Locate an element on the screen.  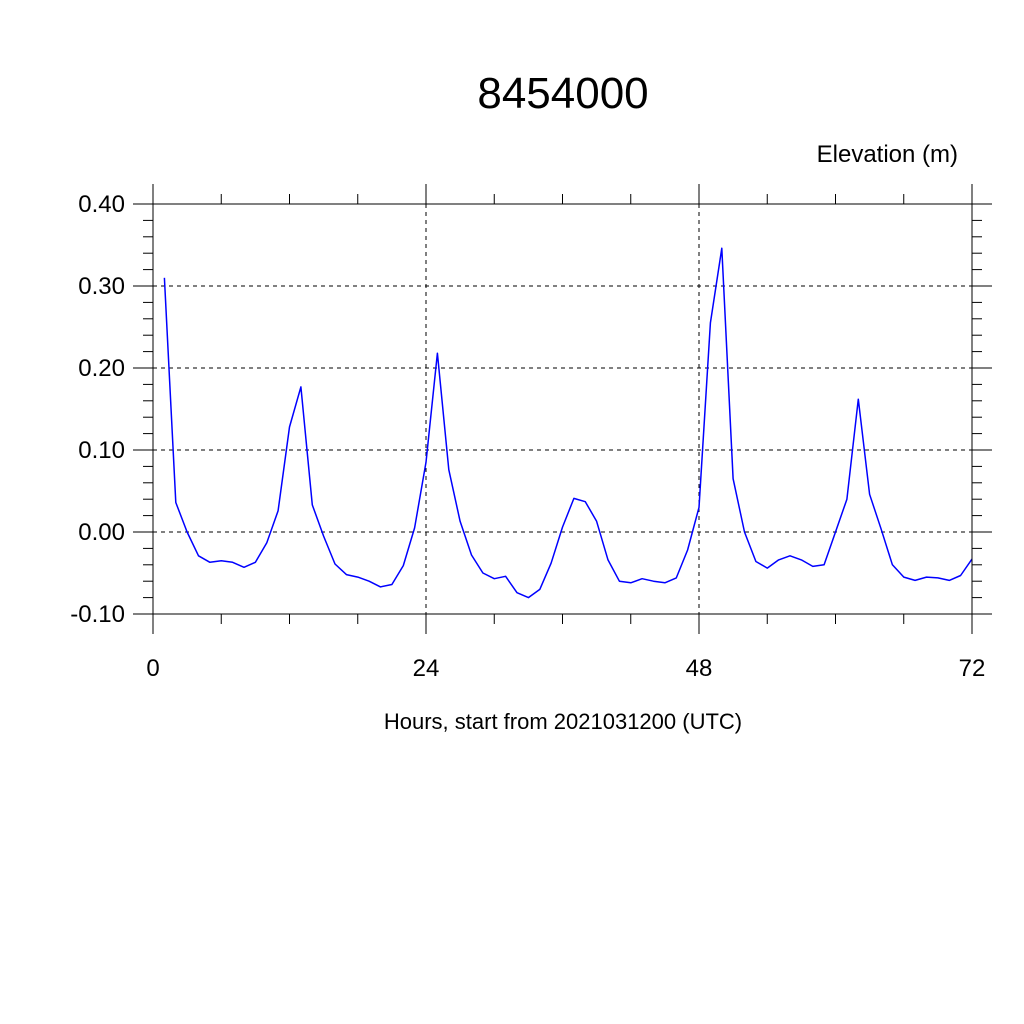
chart-title: 8454000 is located at coordinates (562, 93).